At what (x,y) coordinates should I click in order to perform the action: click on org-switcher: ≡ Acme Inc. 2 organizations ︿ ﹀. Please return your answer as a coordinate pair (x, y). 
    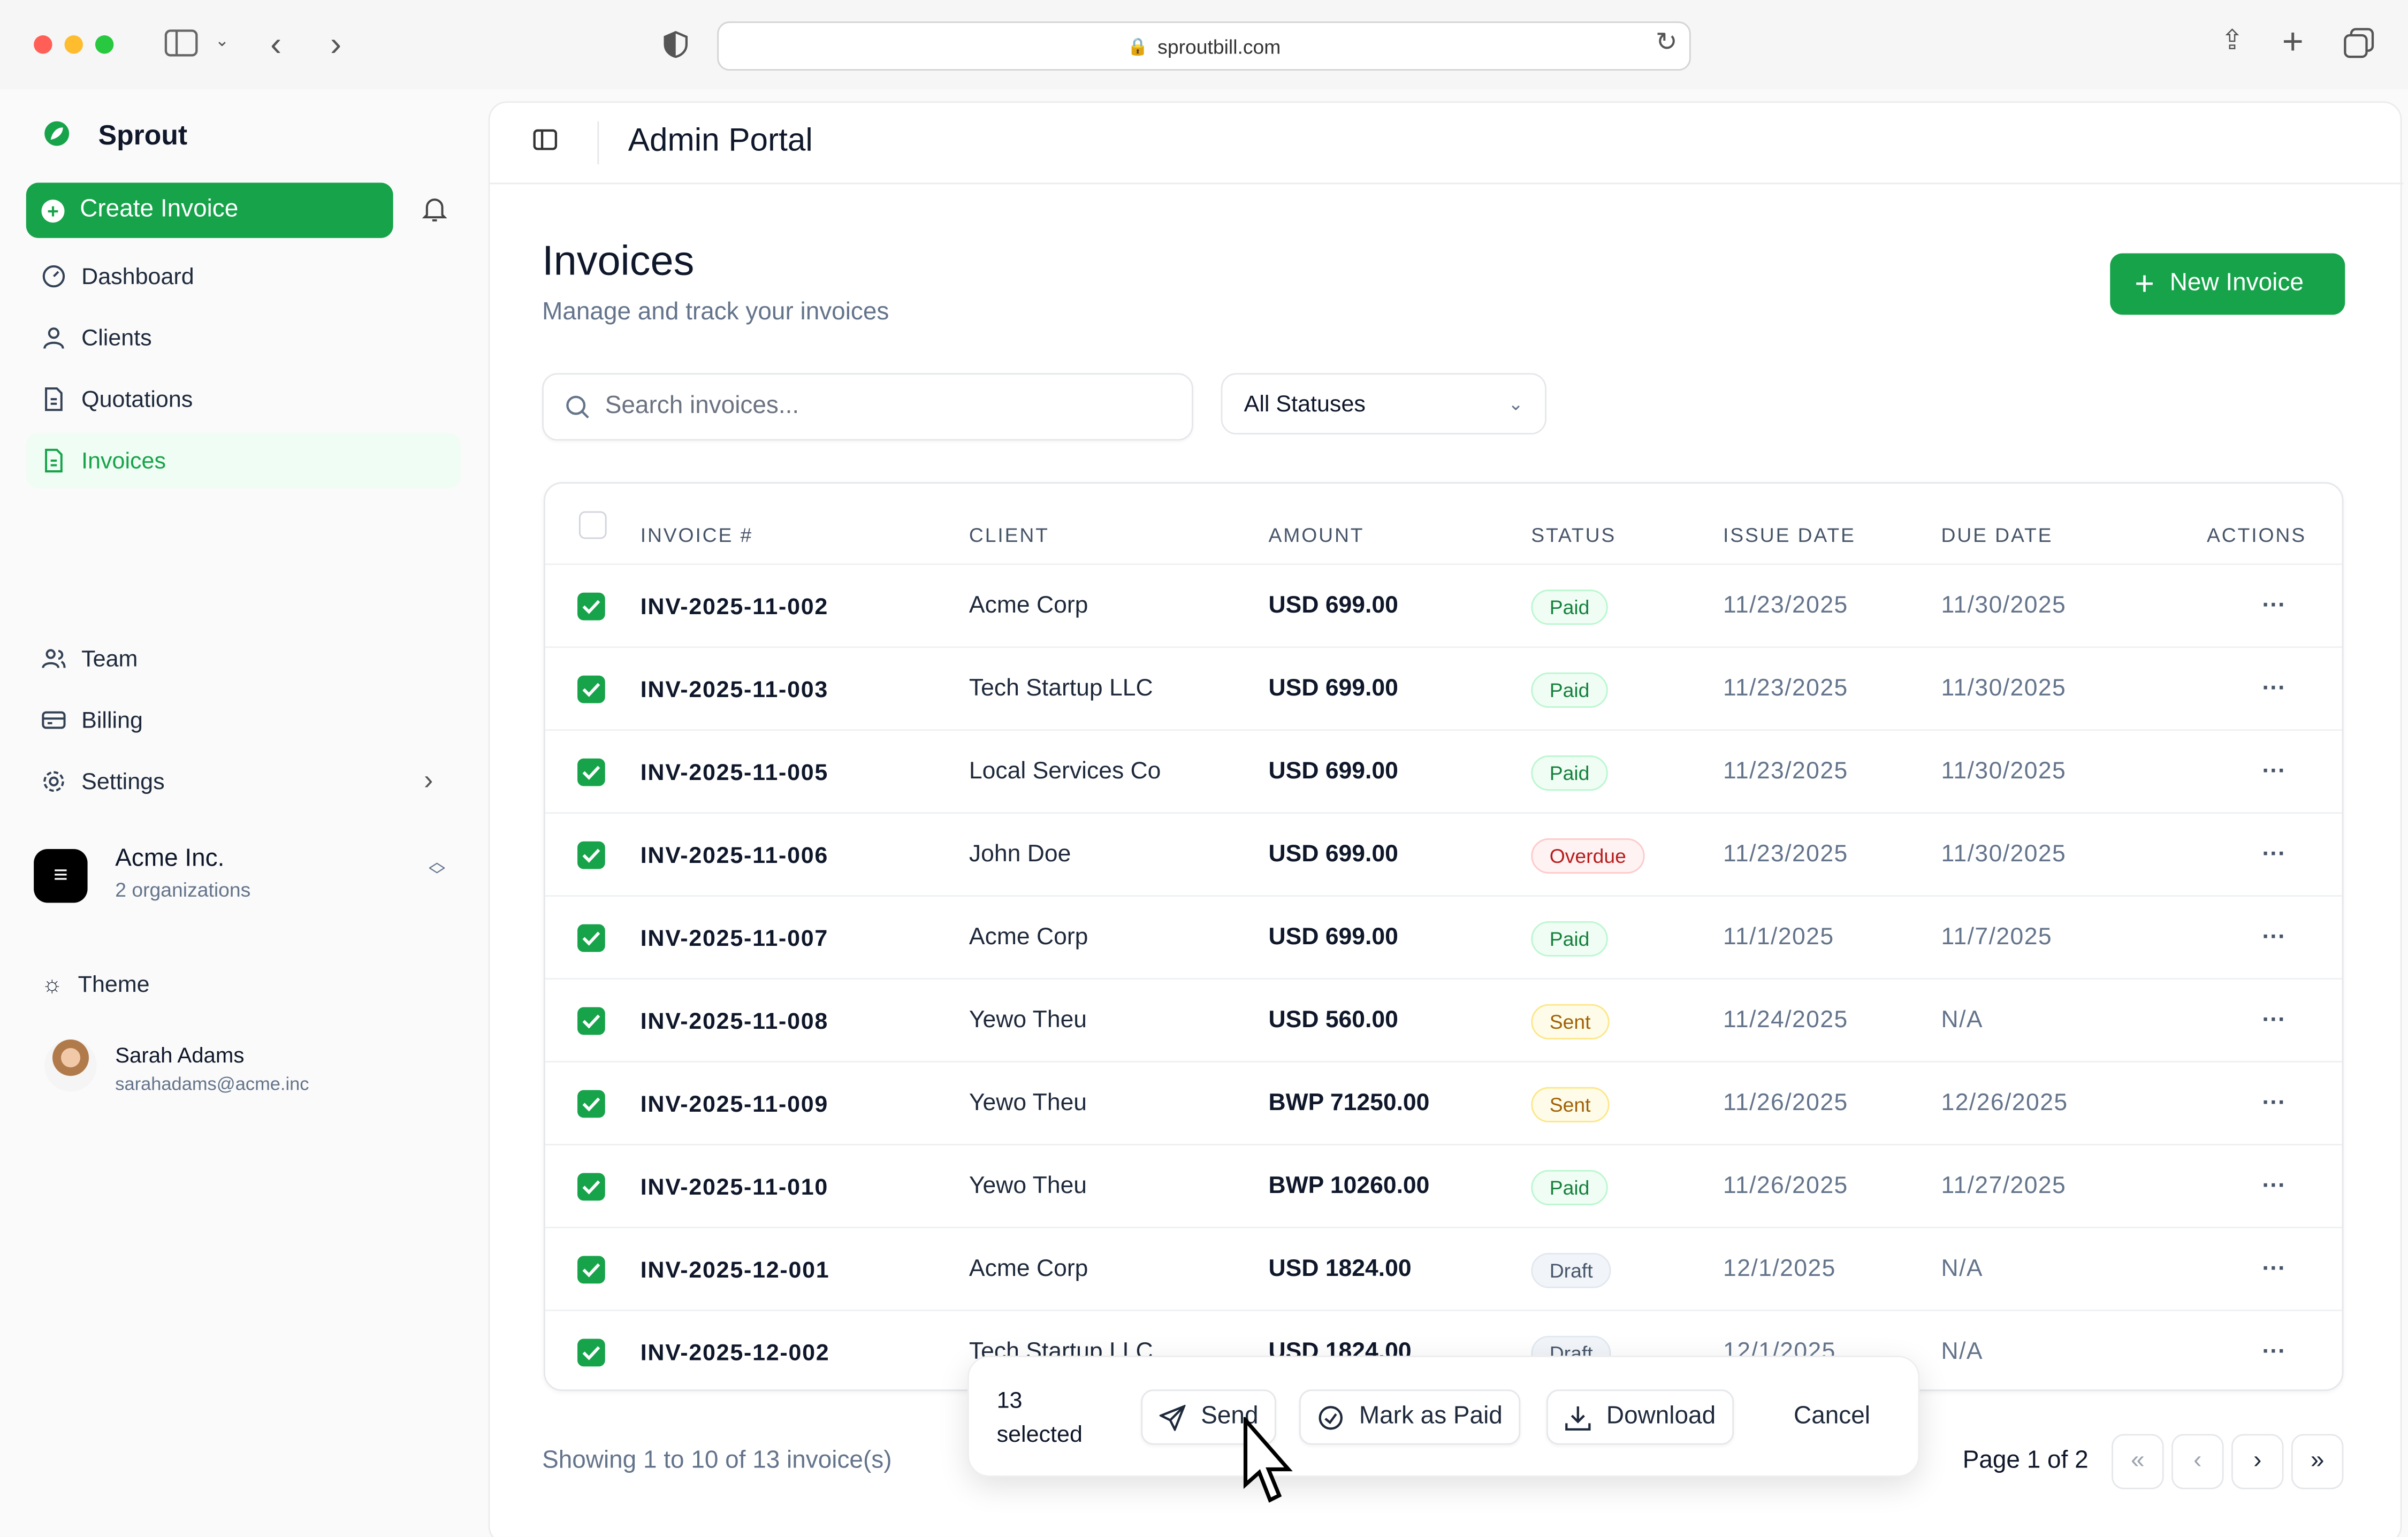
    Looking at the image, I should click on (244, 876).